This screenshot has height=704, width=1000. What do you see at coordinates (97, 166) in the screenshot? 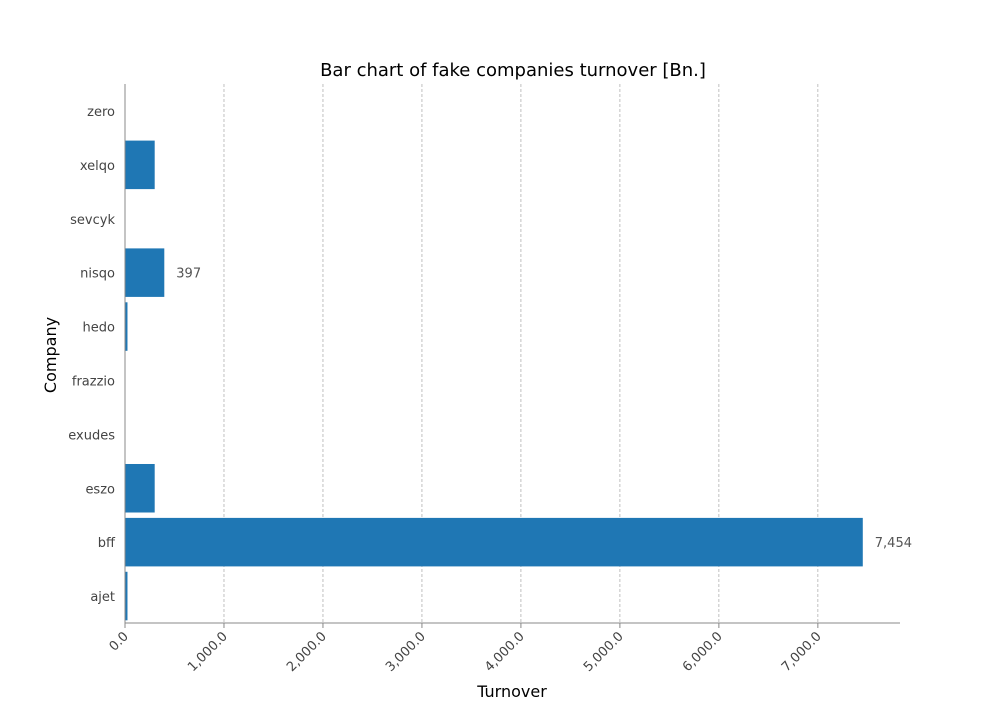
I see `y-tick-label-xelqo: xelqo` at bounding box center [97, 166].